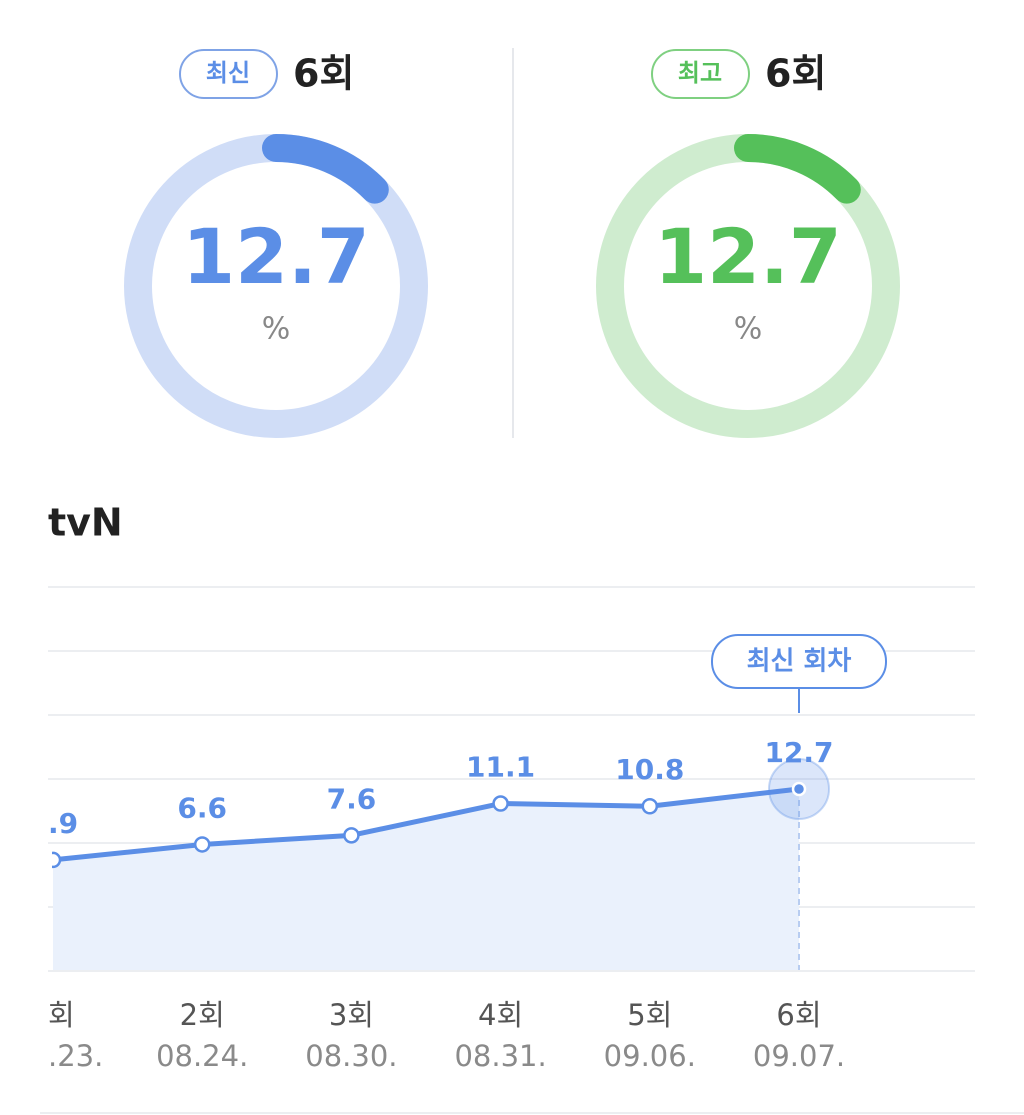 The height and width of the screenshot is (1115, 1024). Describe the element at coordinates (650, 1056) in the screenshot. I see `x-date-label: 09.06.` at that location.